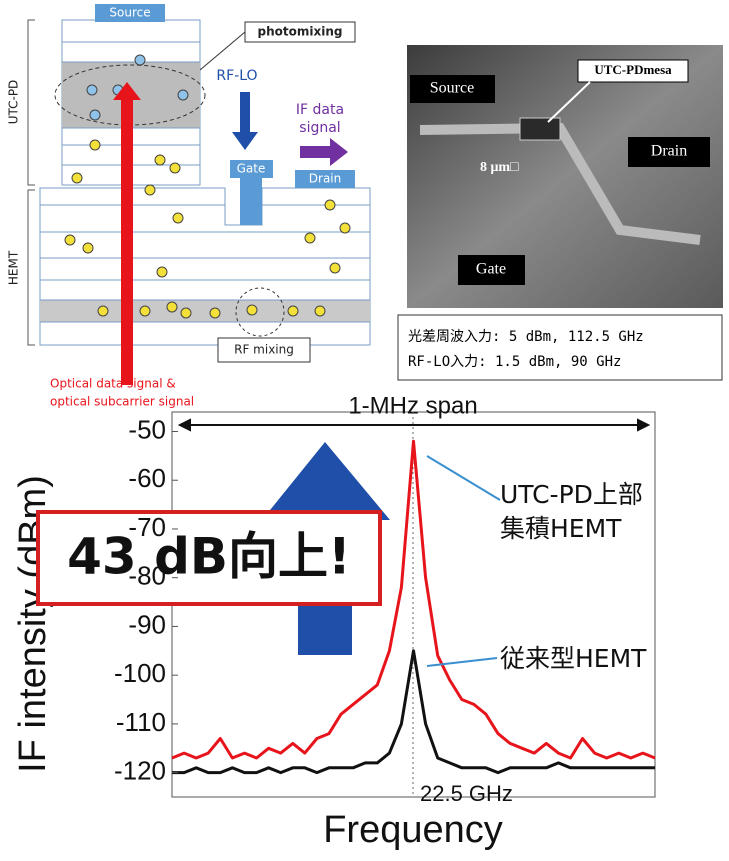 This screenshot has width=729, height=861. I want to click on photo-source: Source, so click(452, 88).